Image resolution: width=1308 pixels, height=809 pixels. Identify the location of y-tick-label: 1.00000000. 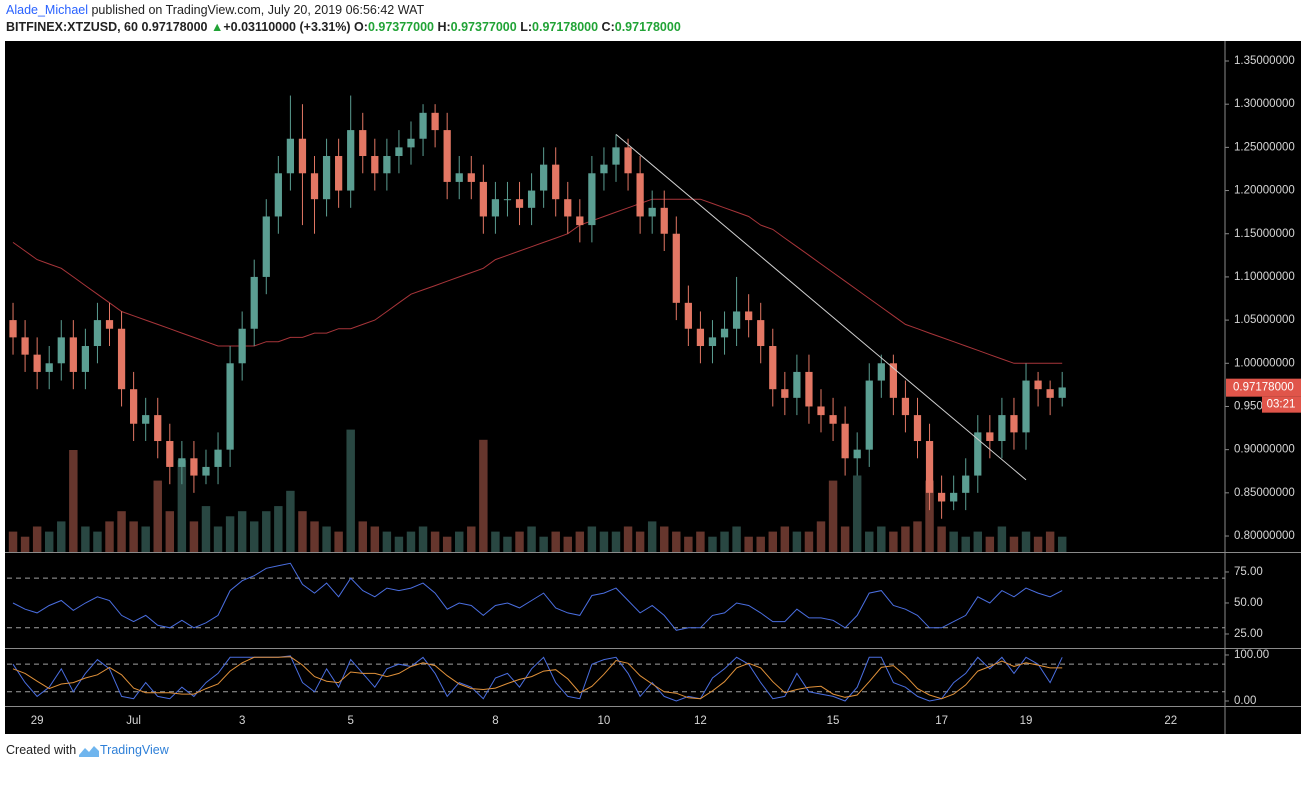
(1264, 363).